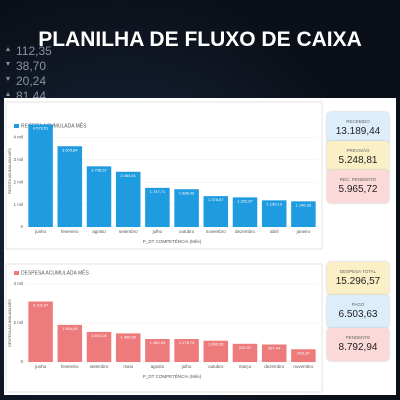  What do you see at coordinates (358, 304) in the screenshot?
I see `card-label: PAGO` at bounding box center [358, 304].